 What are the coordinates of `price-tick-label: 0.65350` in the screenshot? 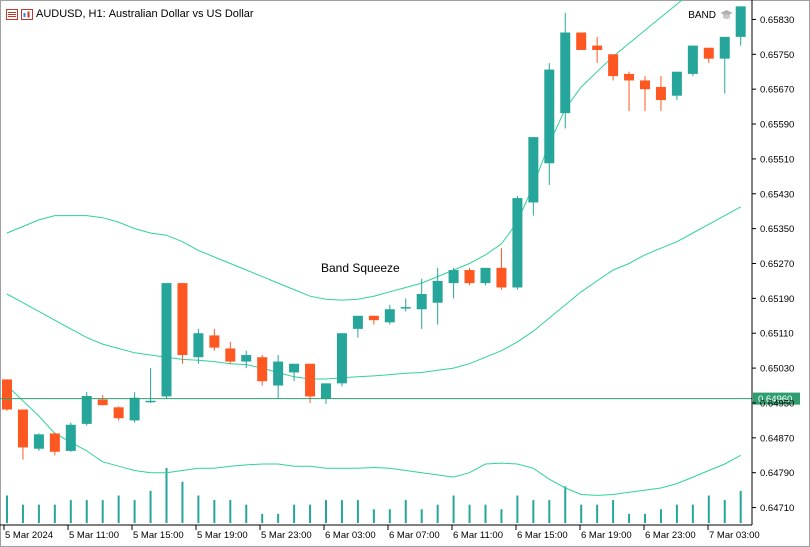 It's located at (777, 229).